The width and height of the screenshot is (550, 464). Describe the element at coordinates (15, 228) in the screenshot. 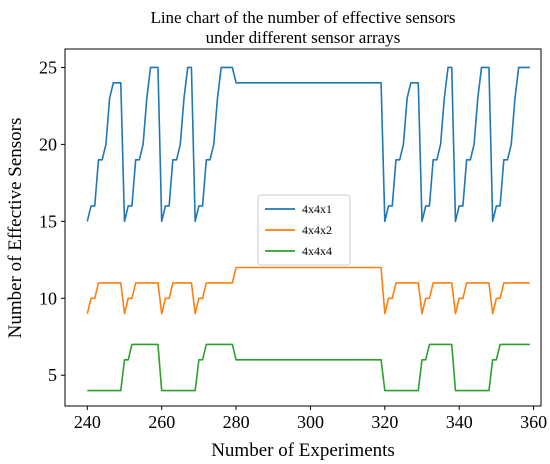

I see `y-axis-label: Number of Effective Sensors` at that location.